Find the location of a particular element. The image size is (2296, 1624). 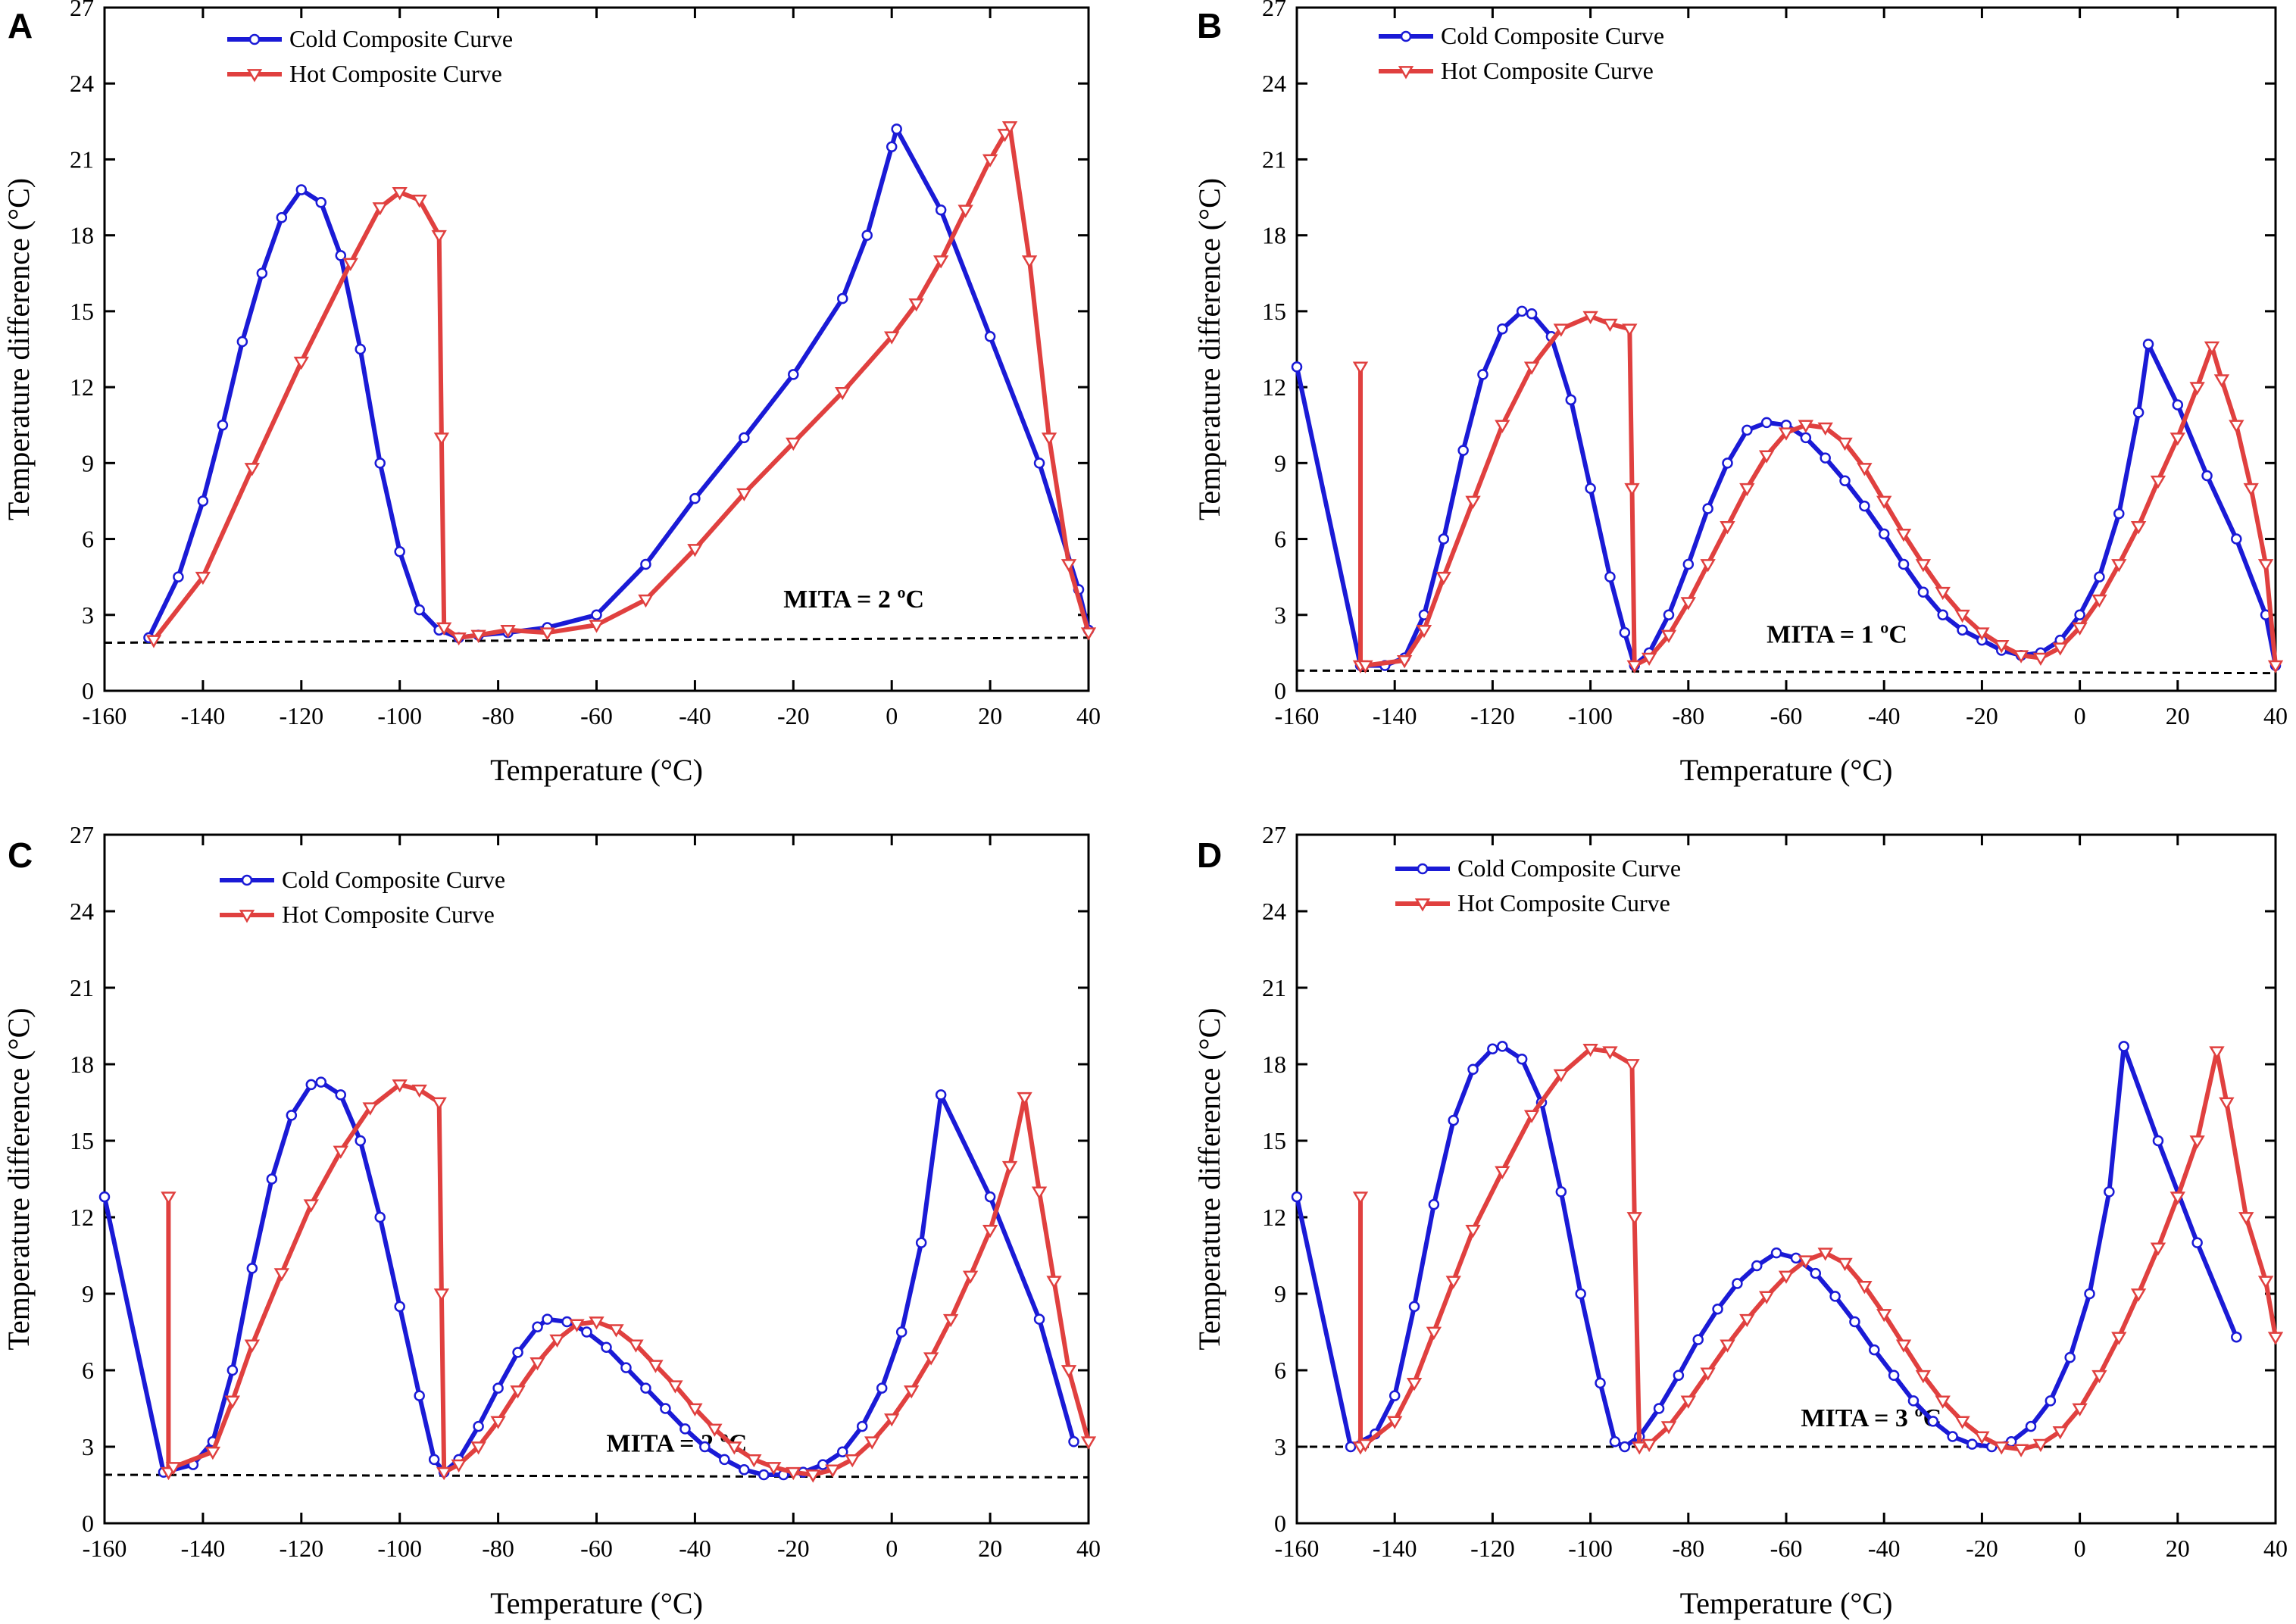

x-tick-label: -20 is located at coordinates (793, 1548).